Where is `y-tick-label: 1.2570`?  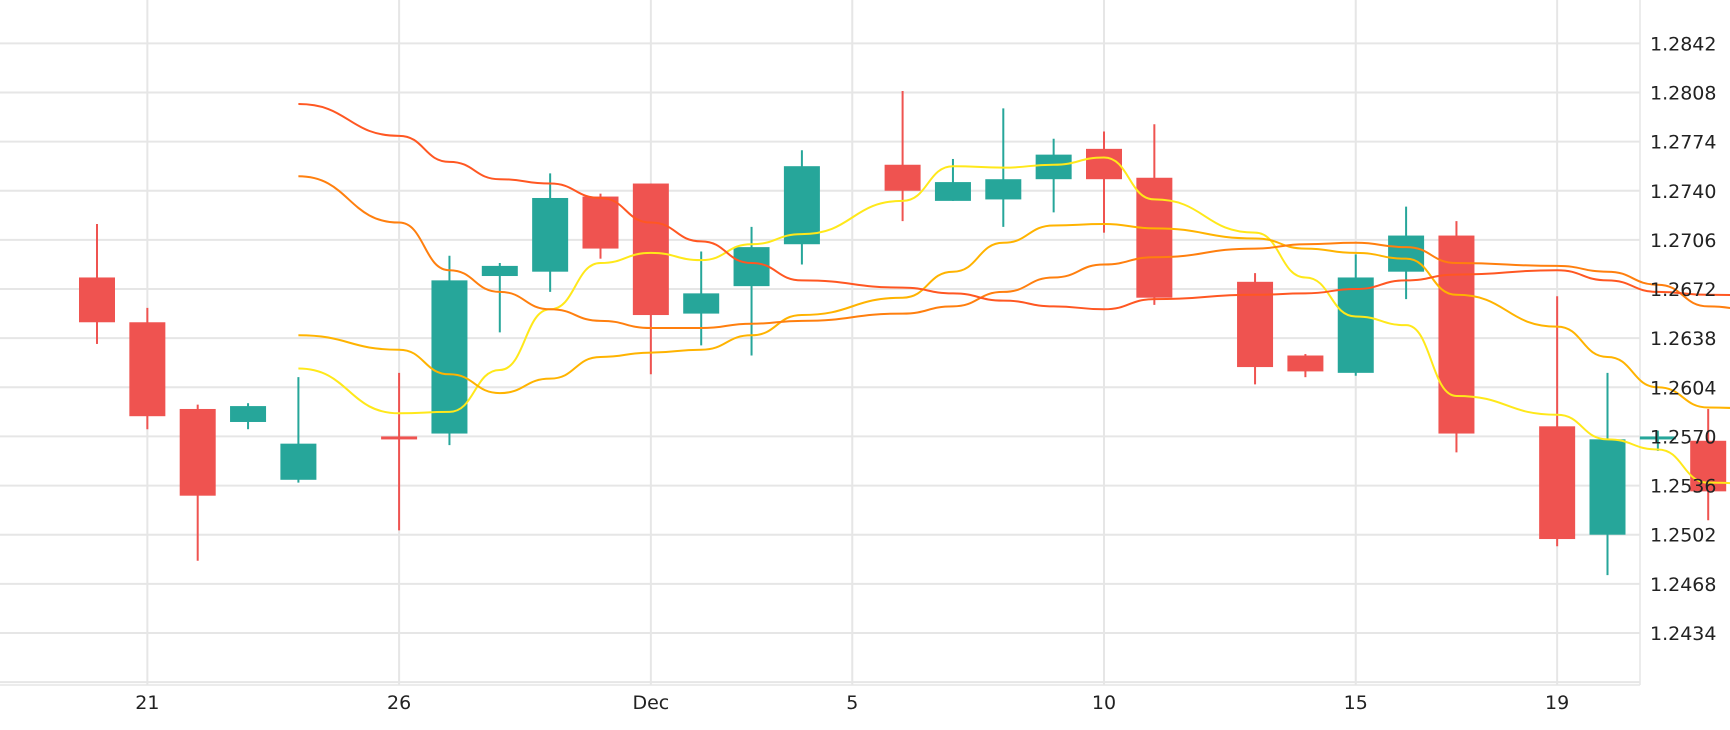 y-tick-label: 1.2570 is located at coordinates (1683, 437).